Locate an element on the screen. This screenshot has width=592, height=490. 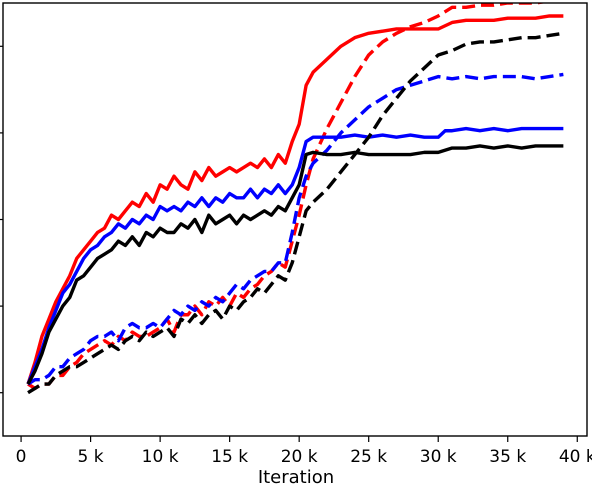
x-tick-label: 20 k is located at coordinates (299, 457).